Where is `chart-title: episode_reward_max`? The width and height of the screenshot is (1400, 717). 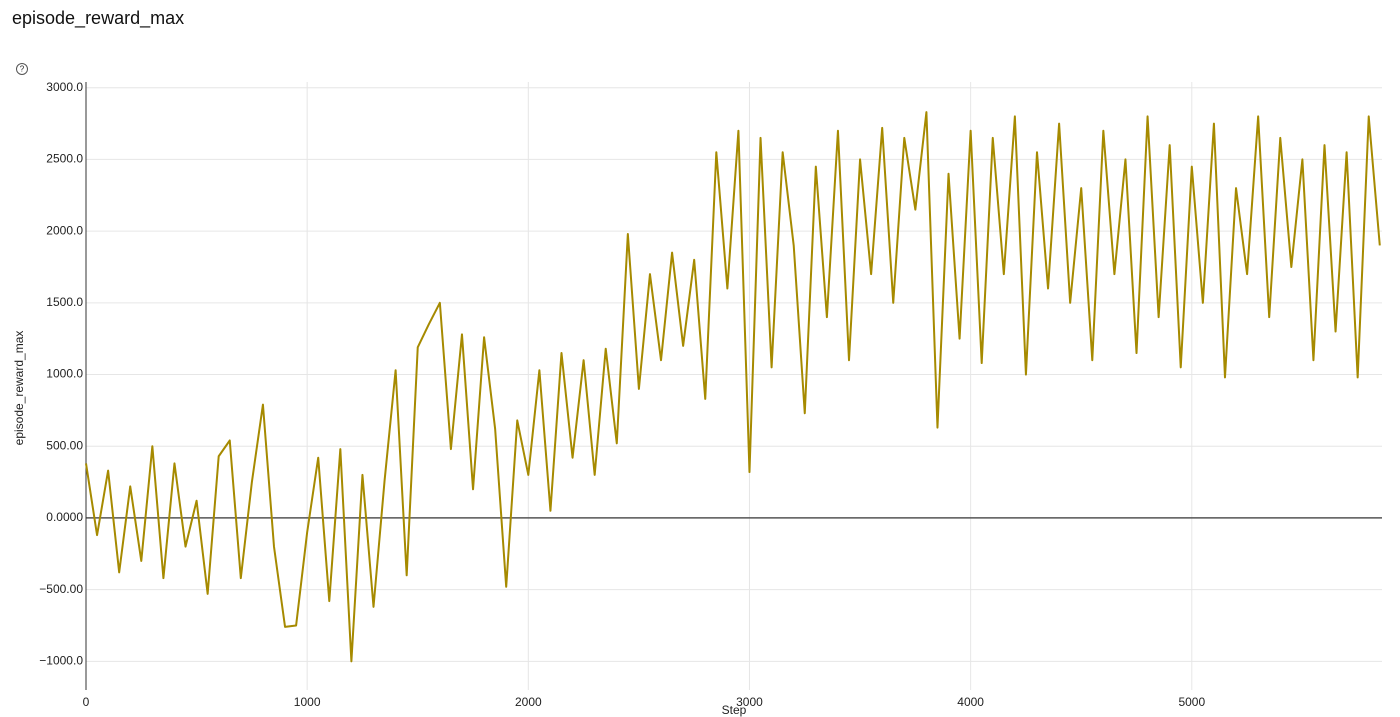
chart-title: episode_reward_max is located at coordinates (98, 18).